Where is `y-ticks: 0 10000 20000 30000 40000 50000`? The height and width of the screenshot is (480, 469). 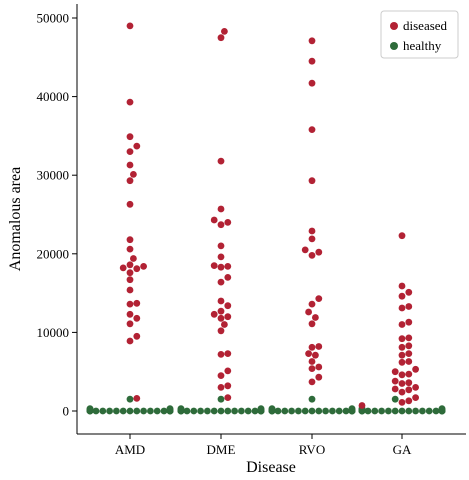
y-ticks: 0 10000 20000 30000 40000 50000 is located at coordinates (57, 215).